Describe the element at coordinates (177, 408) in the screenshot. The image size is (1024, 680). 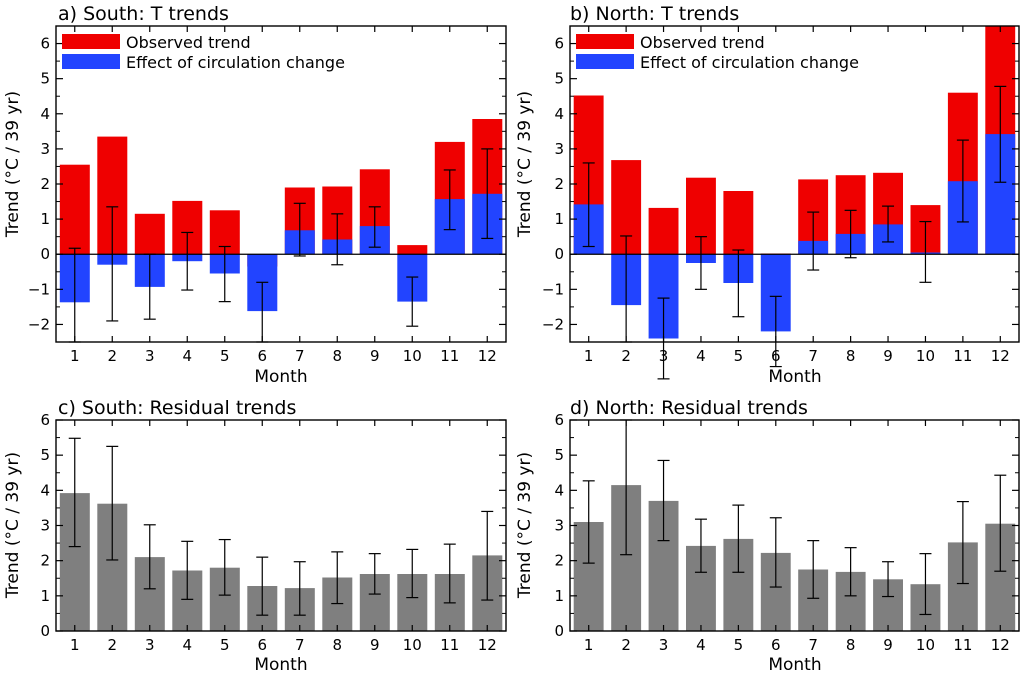
I see `panel-c-title: c) South: Residual trends` at that location.